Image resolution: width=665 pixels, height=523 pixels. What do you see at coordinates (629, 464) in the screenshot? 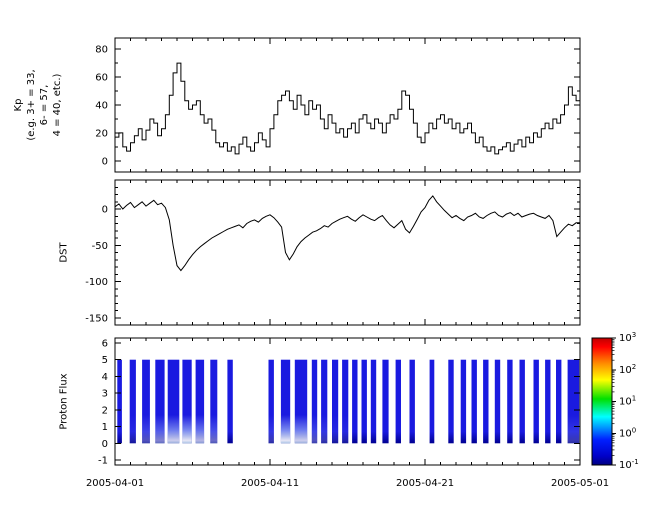
I see `colorbar-tick-label: 10⁻¹` at bounding box center [629, 464].